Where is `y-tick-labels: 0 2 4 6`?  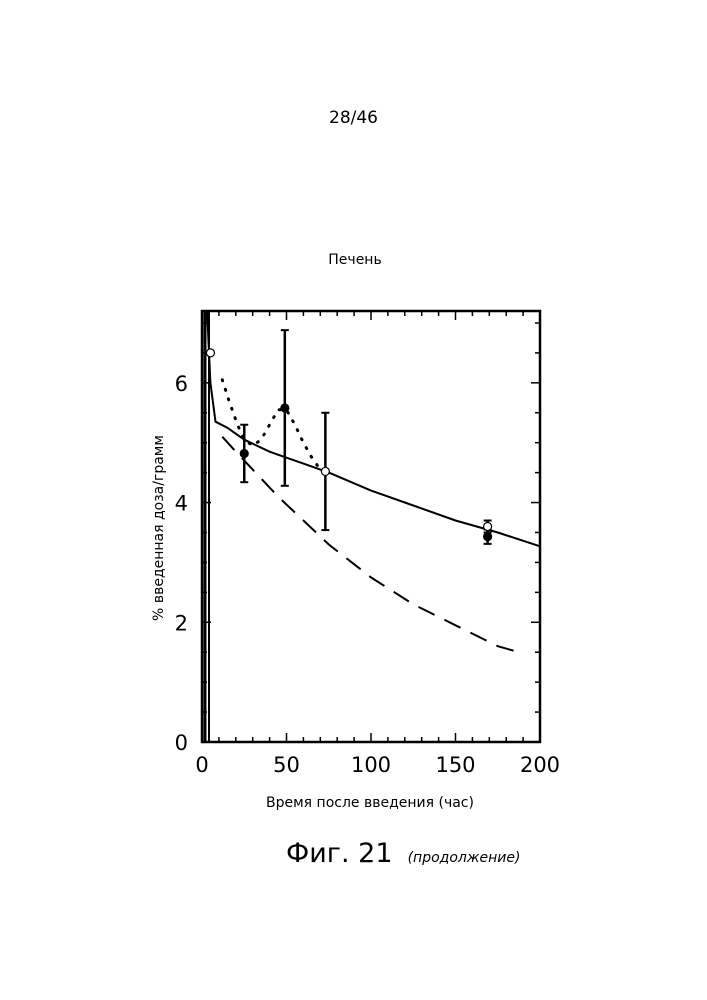 y-tick-labels: 0 2 4 6 is located at coordinates (181, 563).